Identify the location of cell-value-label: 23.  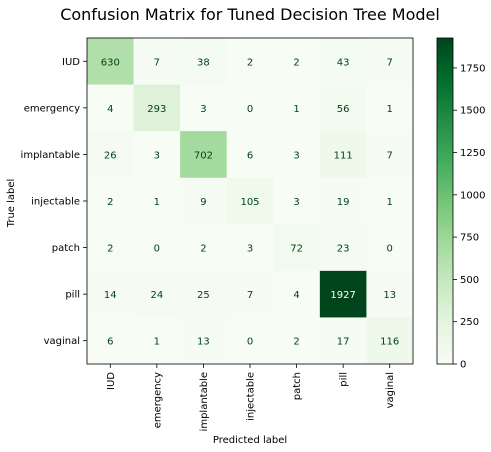
(343, 249).